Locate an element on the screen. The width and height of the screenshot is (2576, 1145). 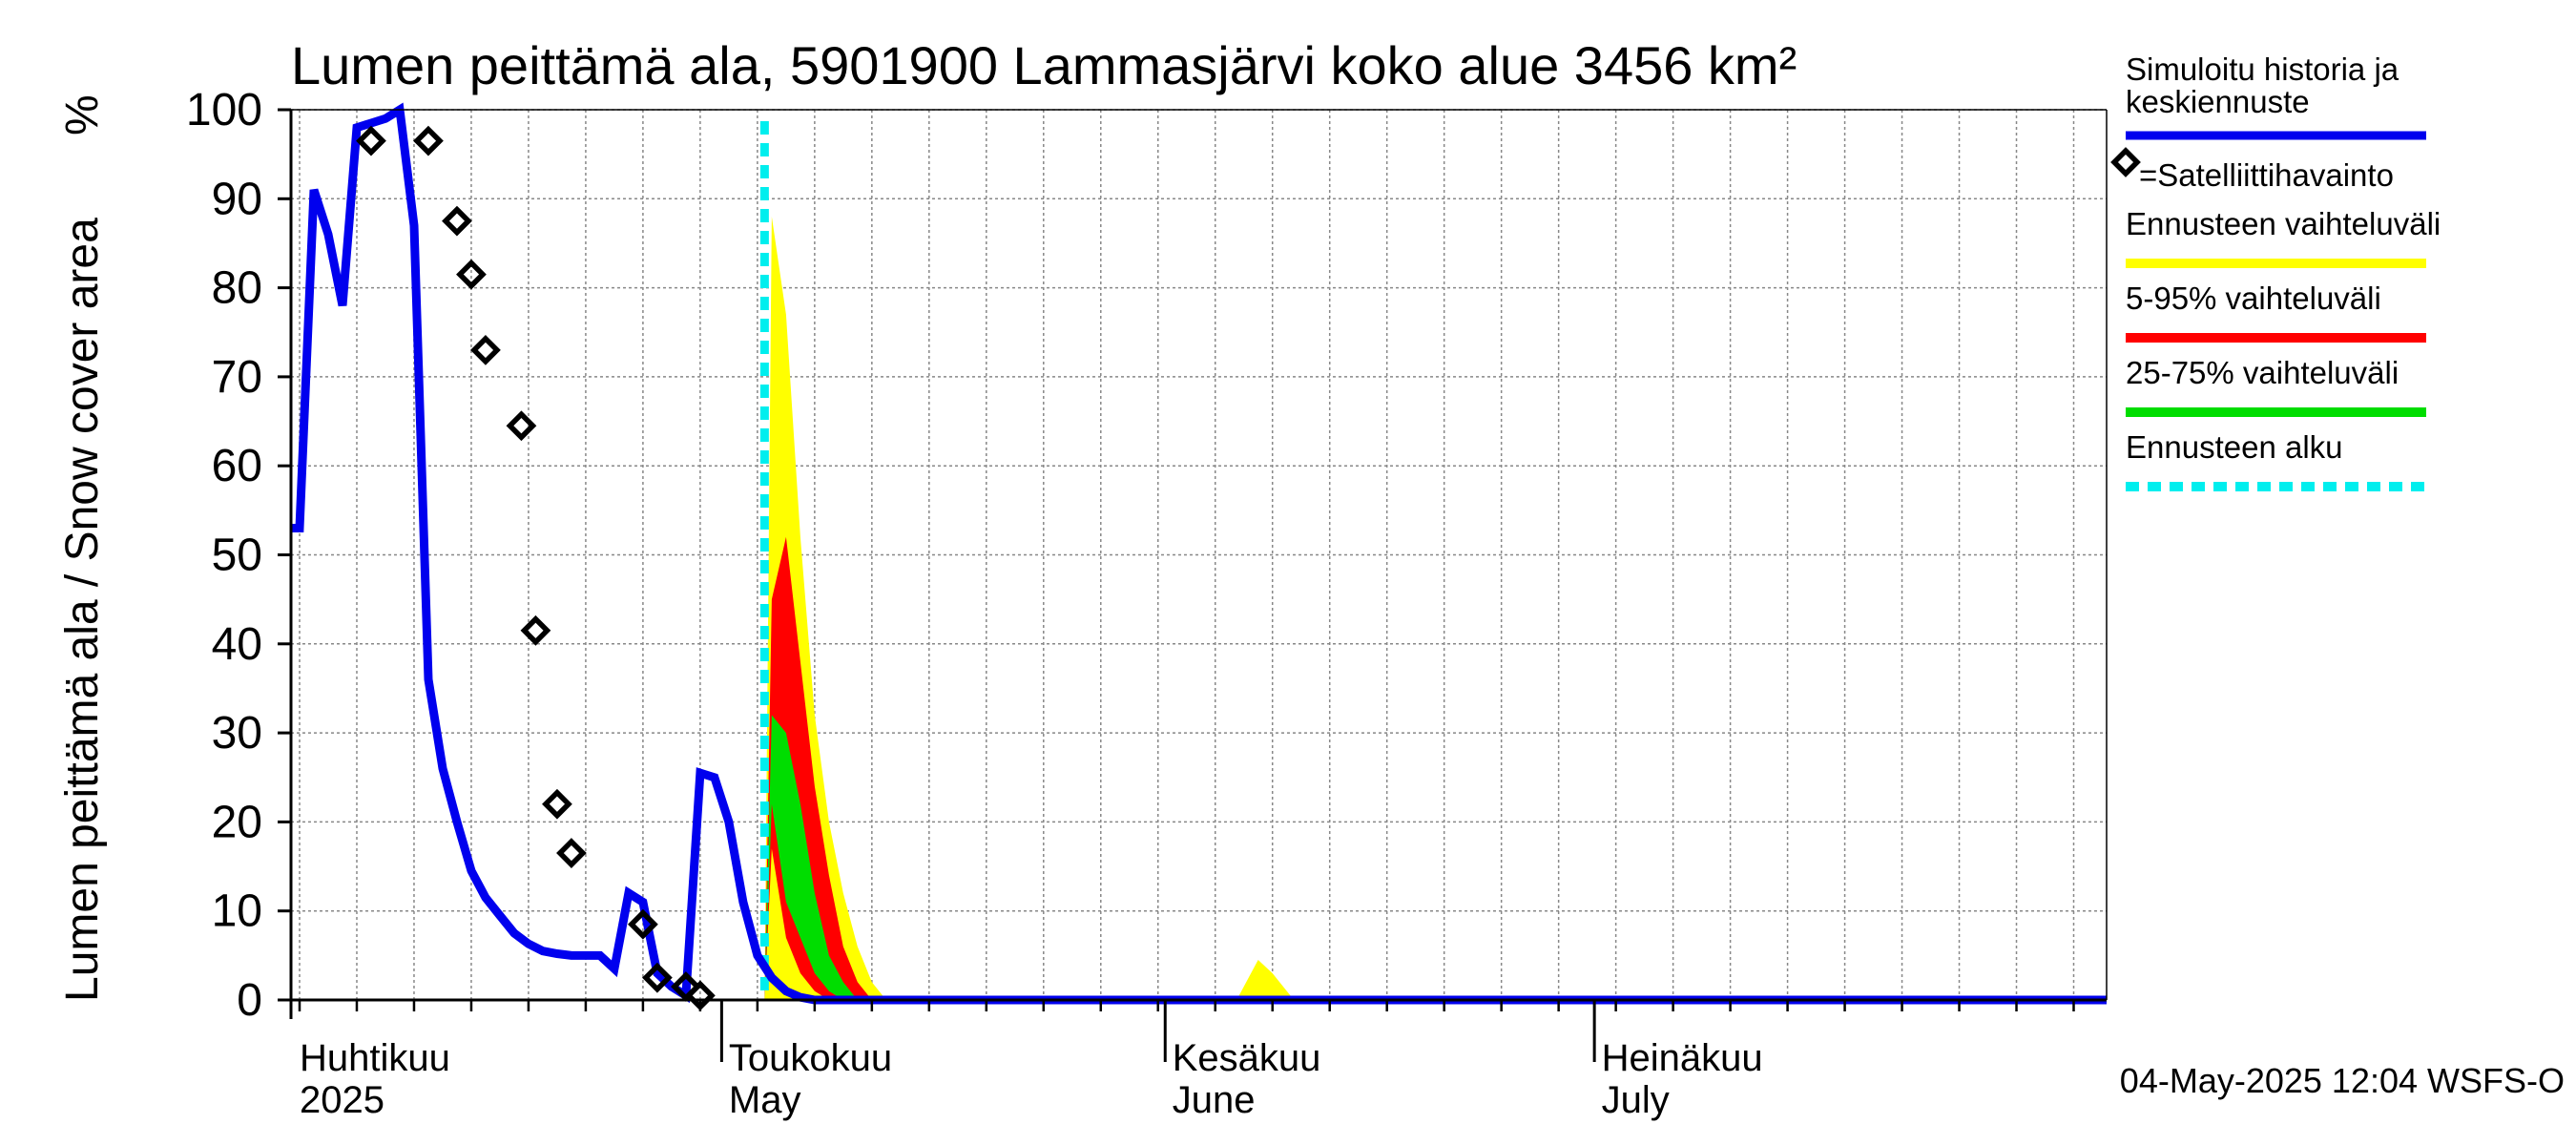
y-tick-label-90: 90 is located at coordinates (237, 199).